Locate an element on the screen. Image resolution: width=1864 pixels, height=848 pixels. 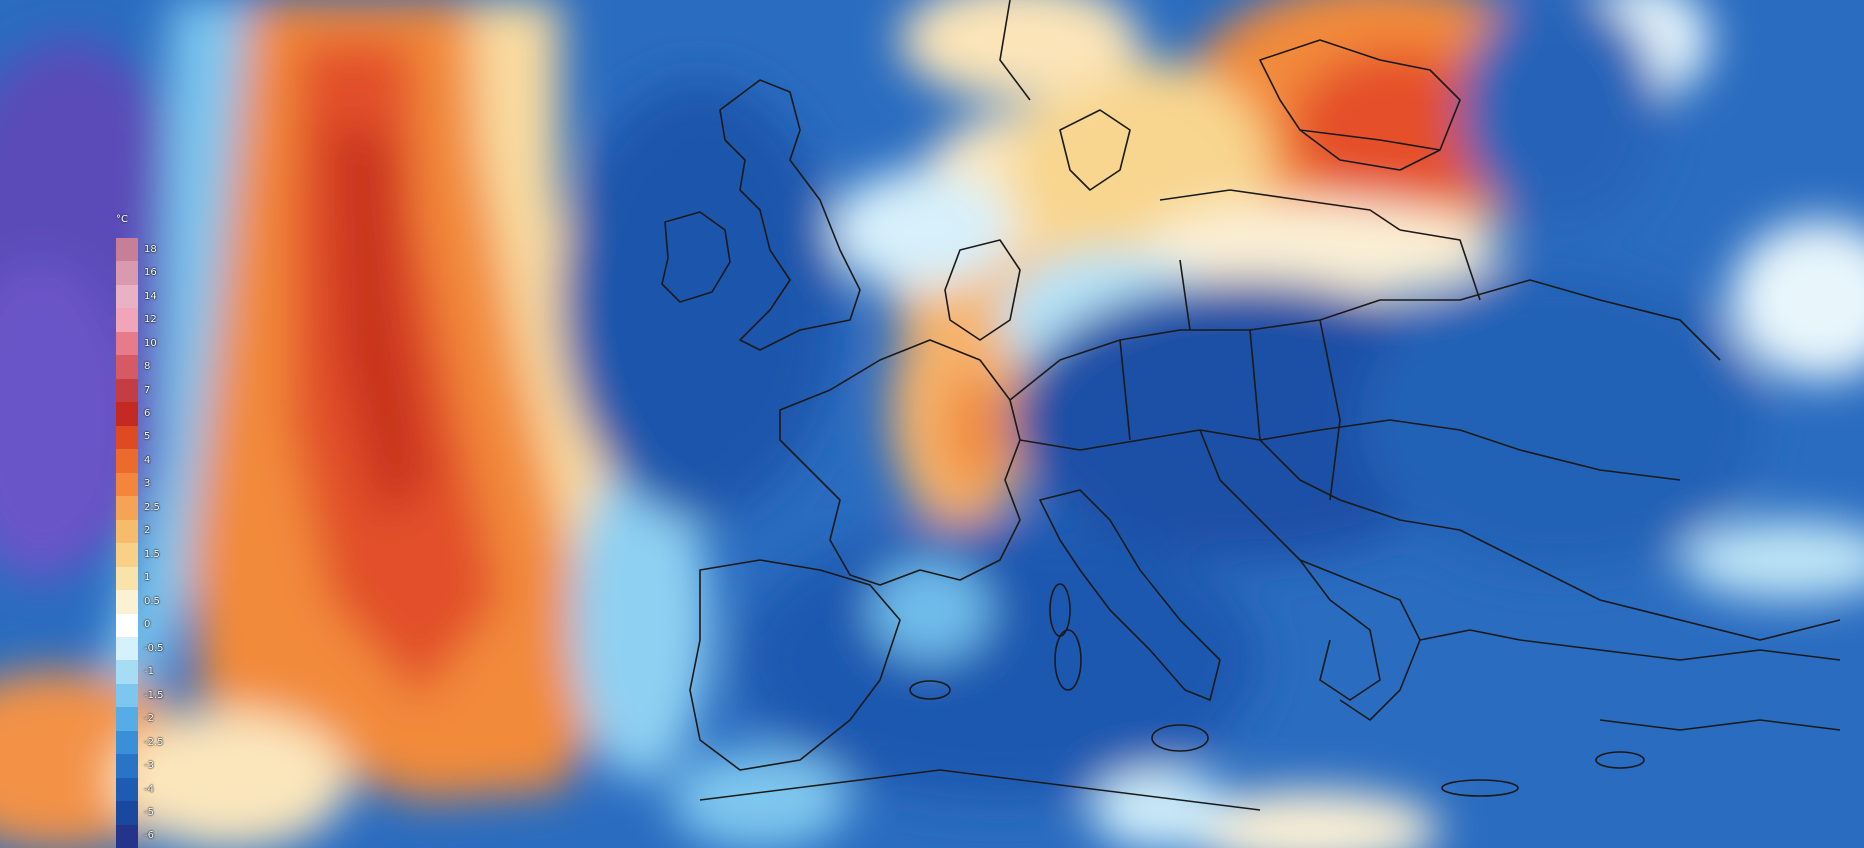
legend-label: -1.5 is located at coordinates (154, 695).